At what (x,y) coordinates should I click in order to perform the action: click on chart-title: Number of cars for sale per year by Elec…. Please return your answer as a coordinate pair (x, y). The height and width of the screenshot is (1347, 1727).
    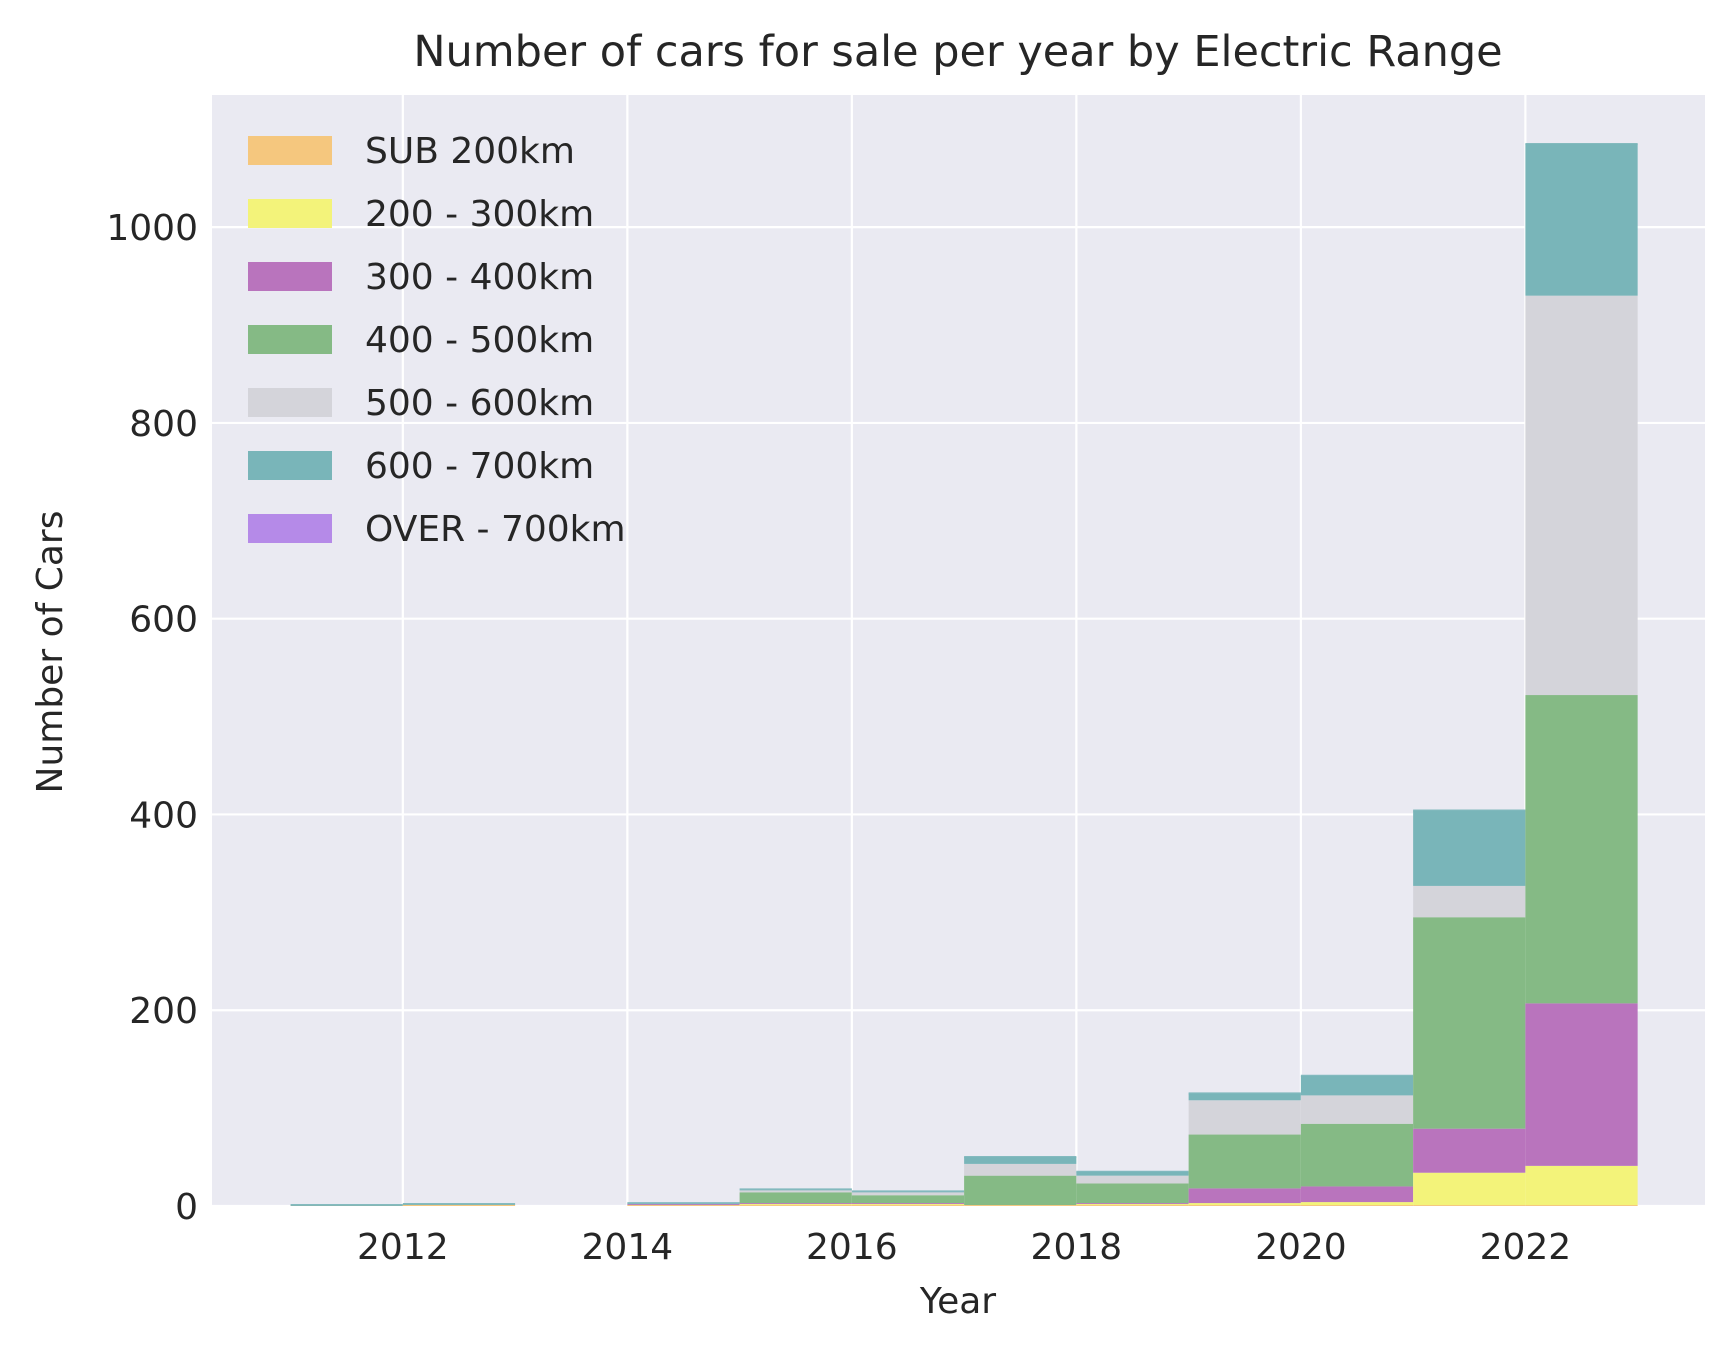
    Looking at the image, I should click on (957, 52).